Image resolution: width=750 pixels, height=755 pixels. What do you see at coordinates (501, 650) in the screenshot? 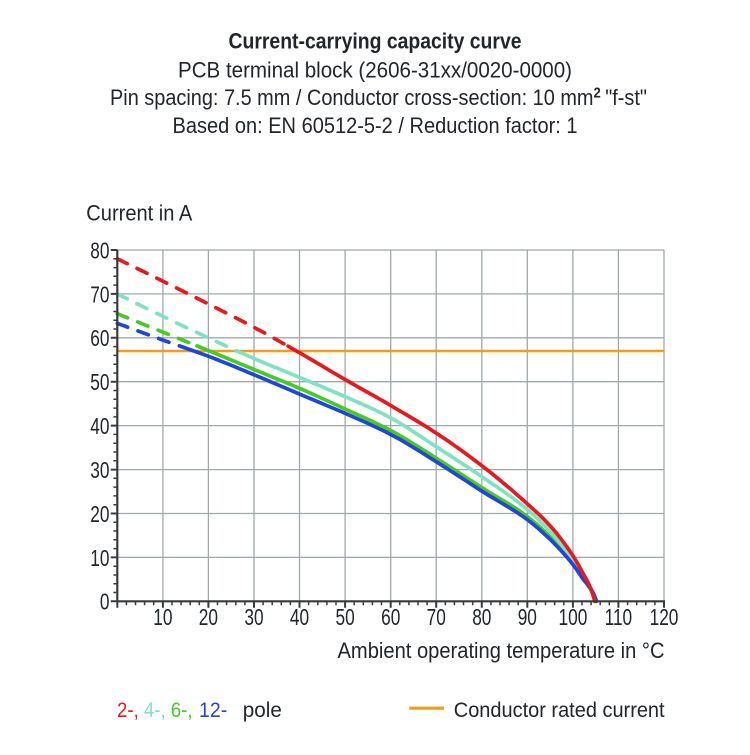
I see `svg-text:Ambient operating temperature: Ambient operating temperature in °C` at bounding box center [501, 650].